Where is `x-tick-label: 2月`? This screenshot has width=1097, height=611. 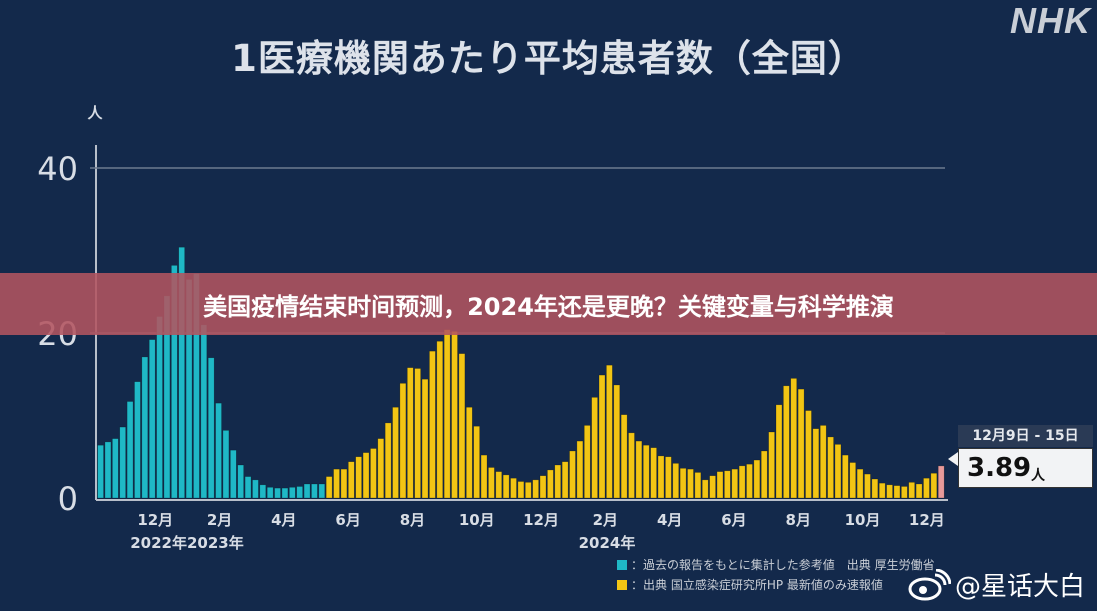 x-tick-label: 2月 is located at coordinates (219, 520).